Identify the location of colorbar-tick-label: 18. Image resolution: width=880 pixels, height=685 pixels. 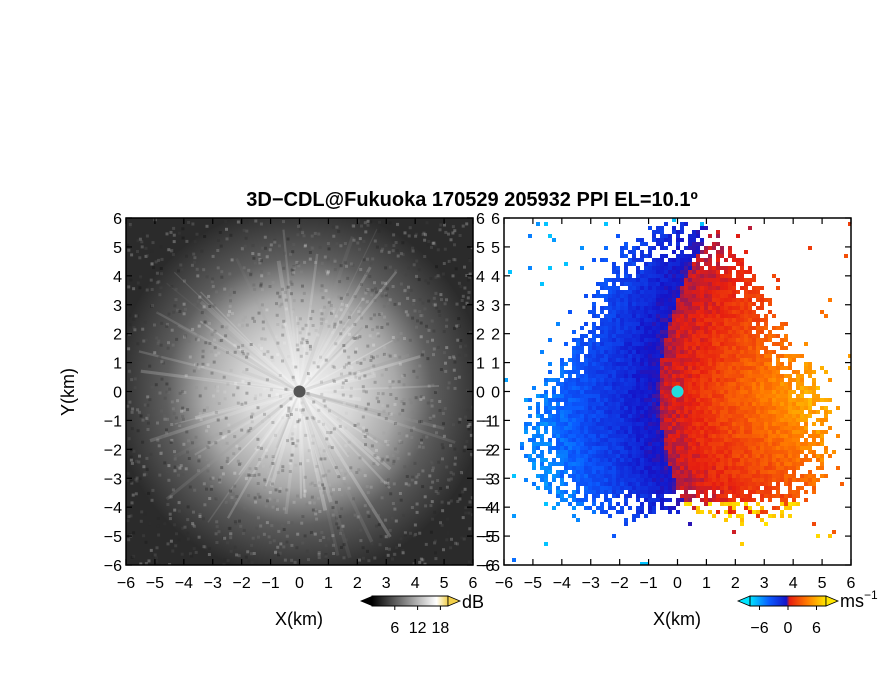
(441, 628).